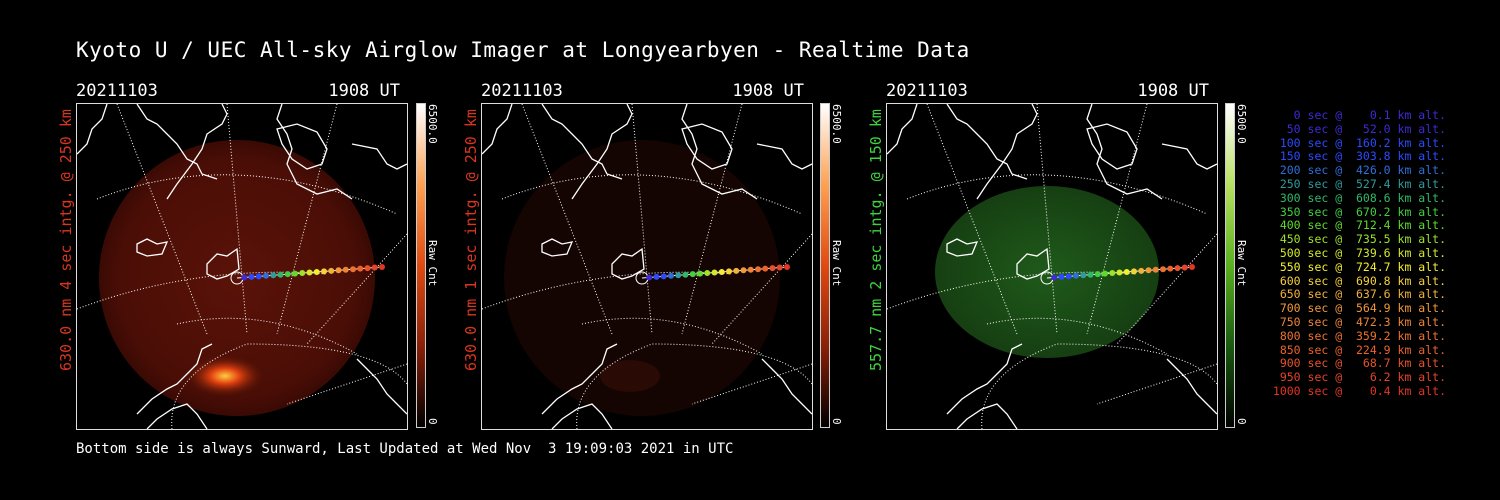  What do you see at coordinates (836, 263) in the screenshot?
I see `panel-2-cb-label: Raw Cnt` at bounding box center [836, 263].